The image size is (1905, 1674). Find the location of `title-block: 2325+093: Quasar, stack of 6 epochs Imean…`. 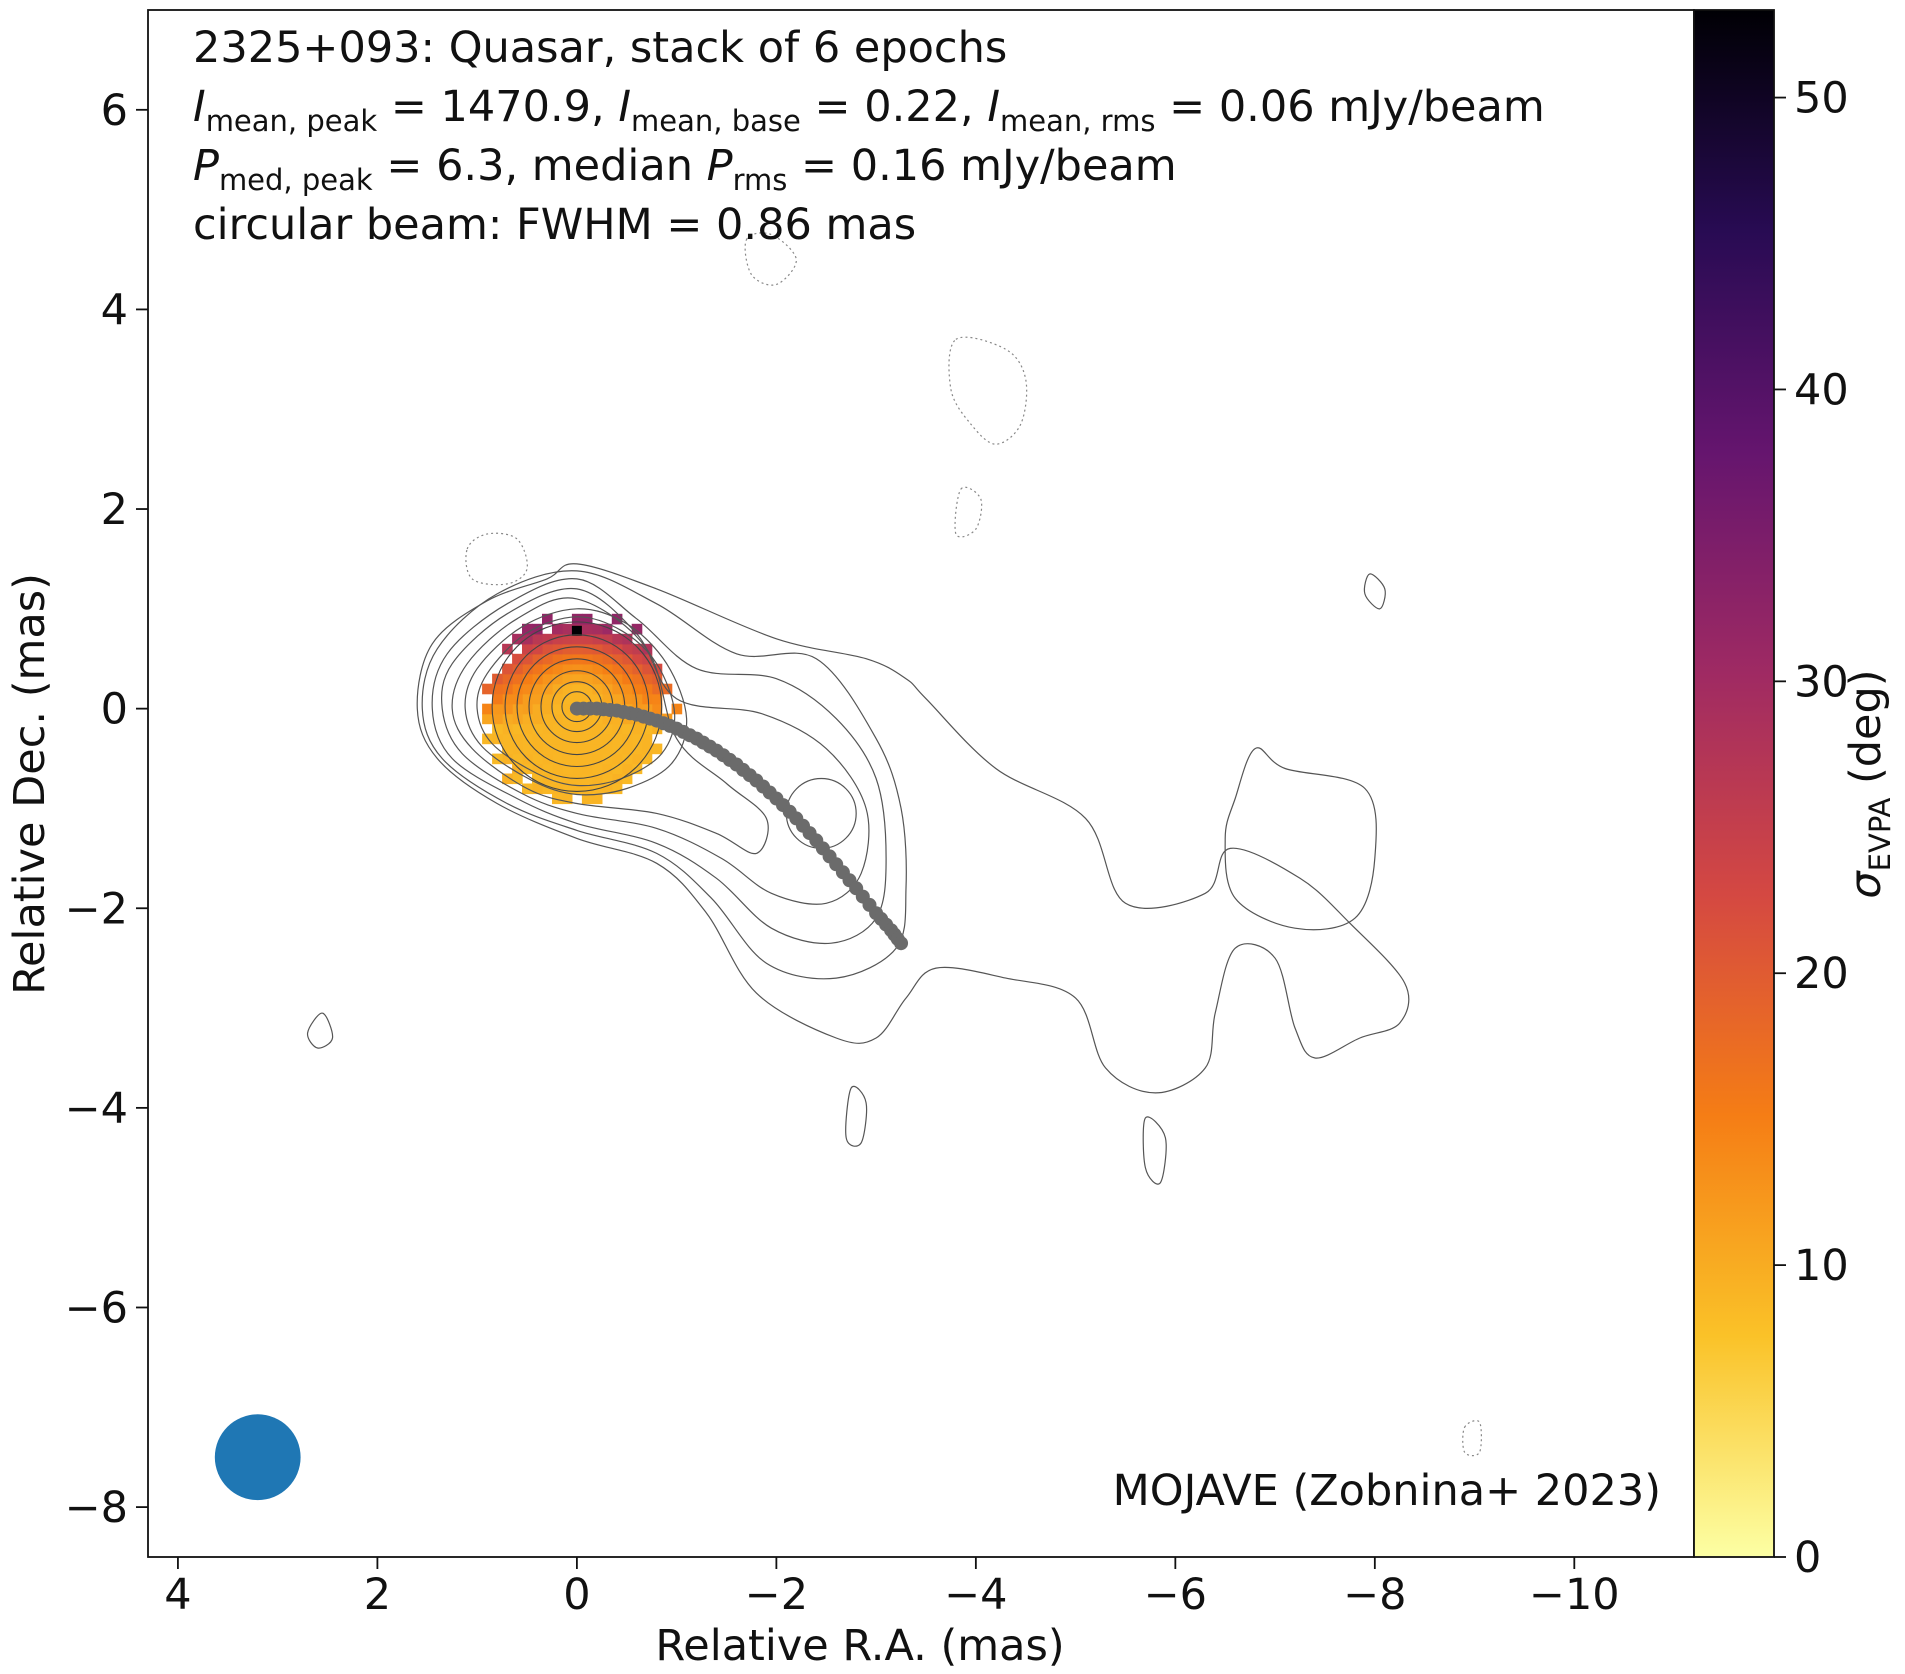

title-block: 2325+093: Quasar, stack of 6 epochs Imean… is located at coordinates (869, 136).